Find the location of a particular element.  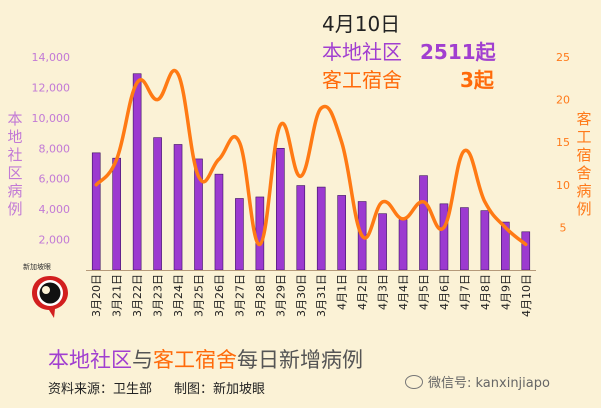

x-tick-label: 4月2日 is located at coordinates (362, 292).